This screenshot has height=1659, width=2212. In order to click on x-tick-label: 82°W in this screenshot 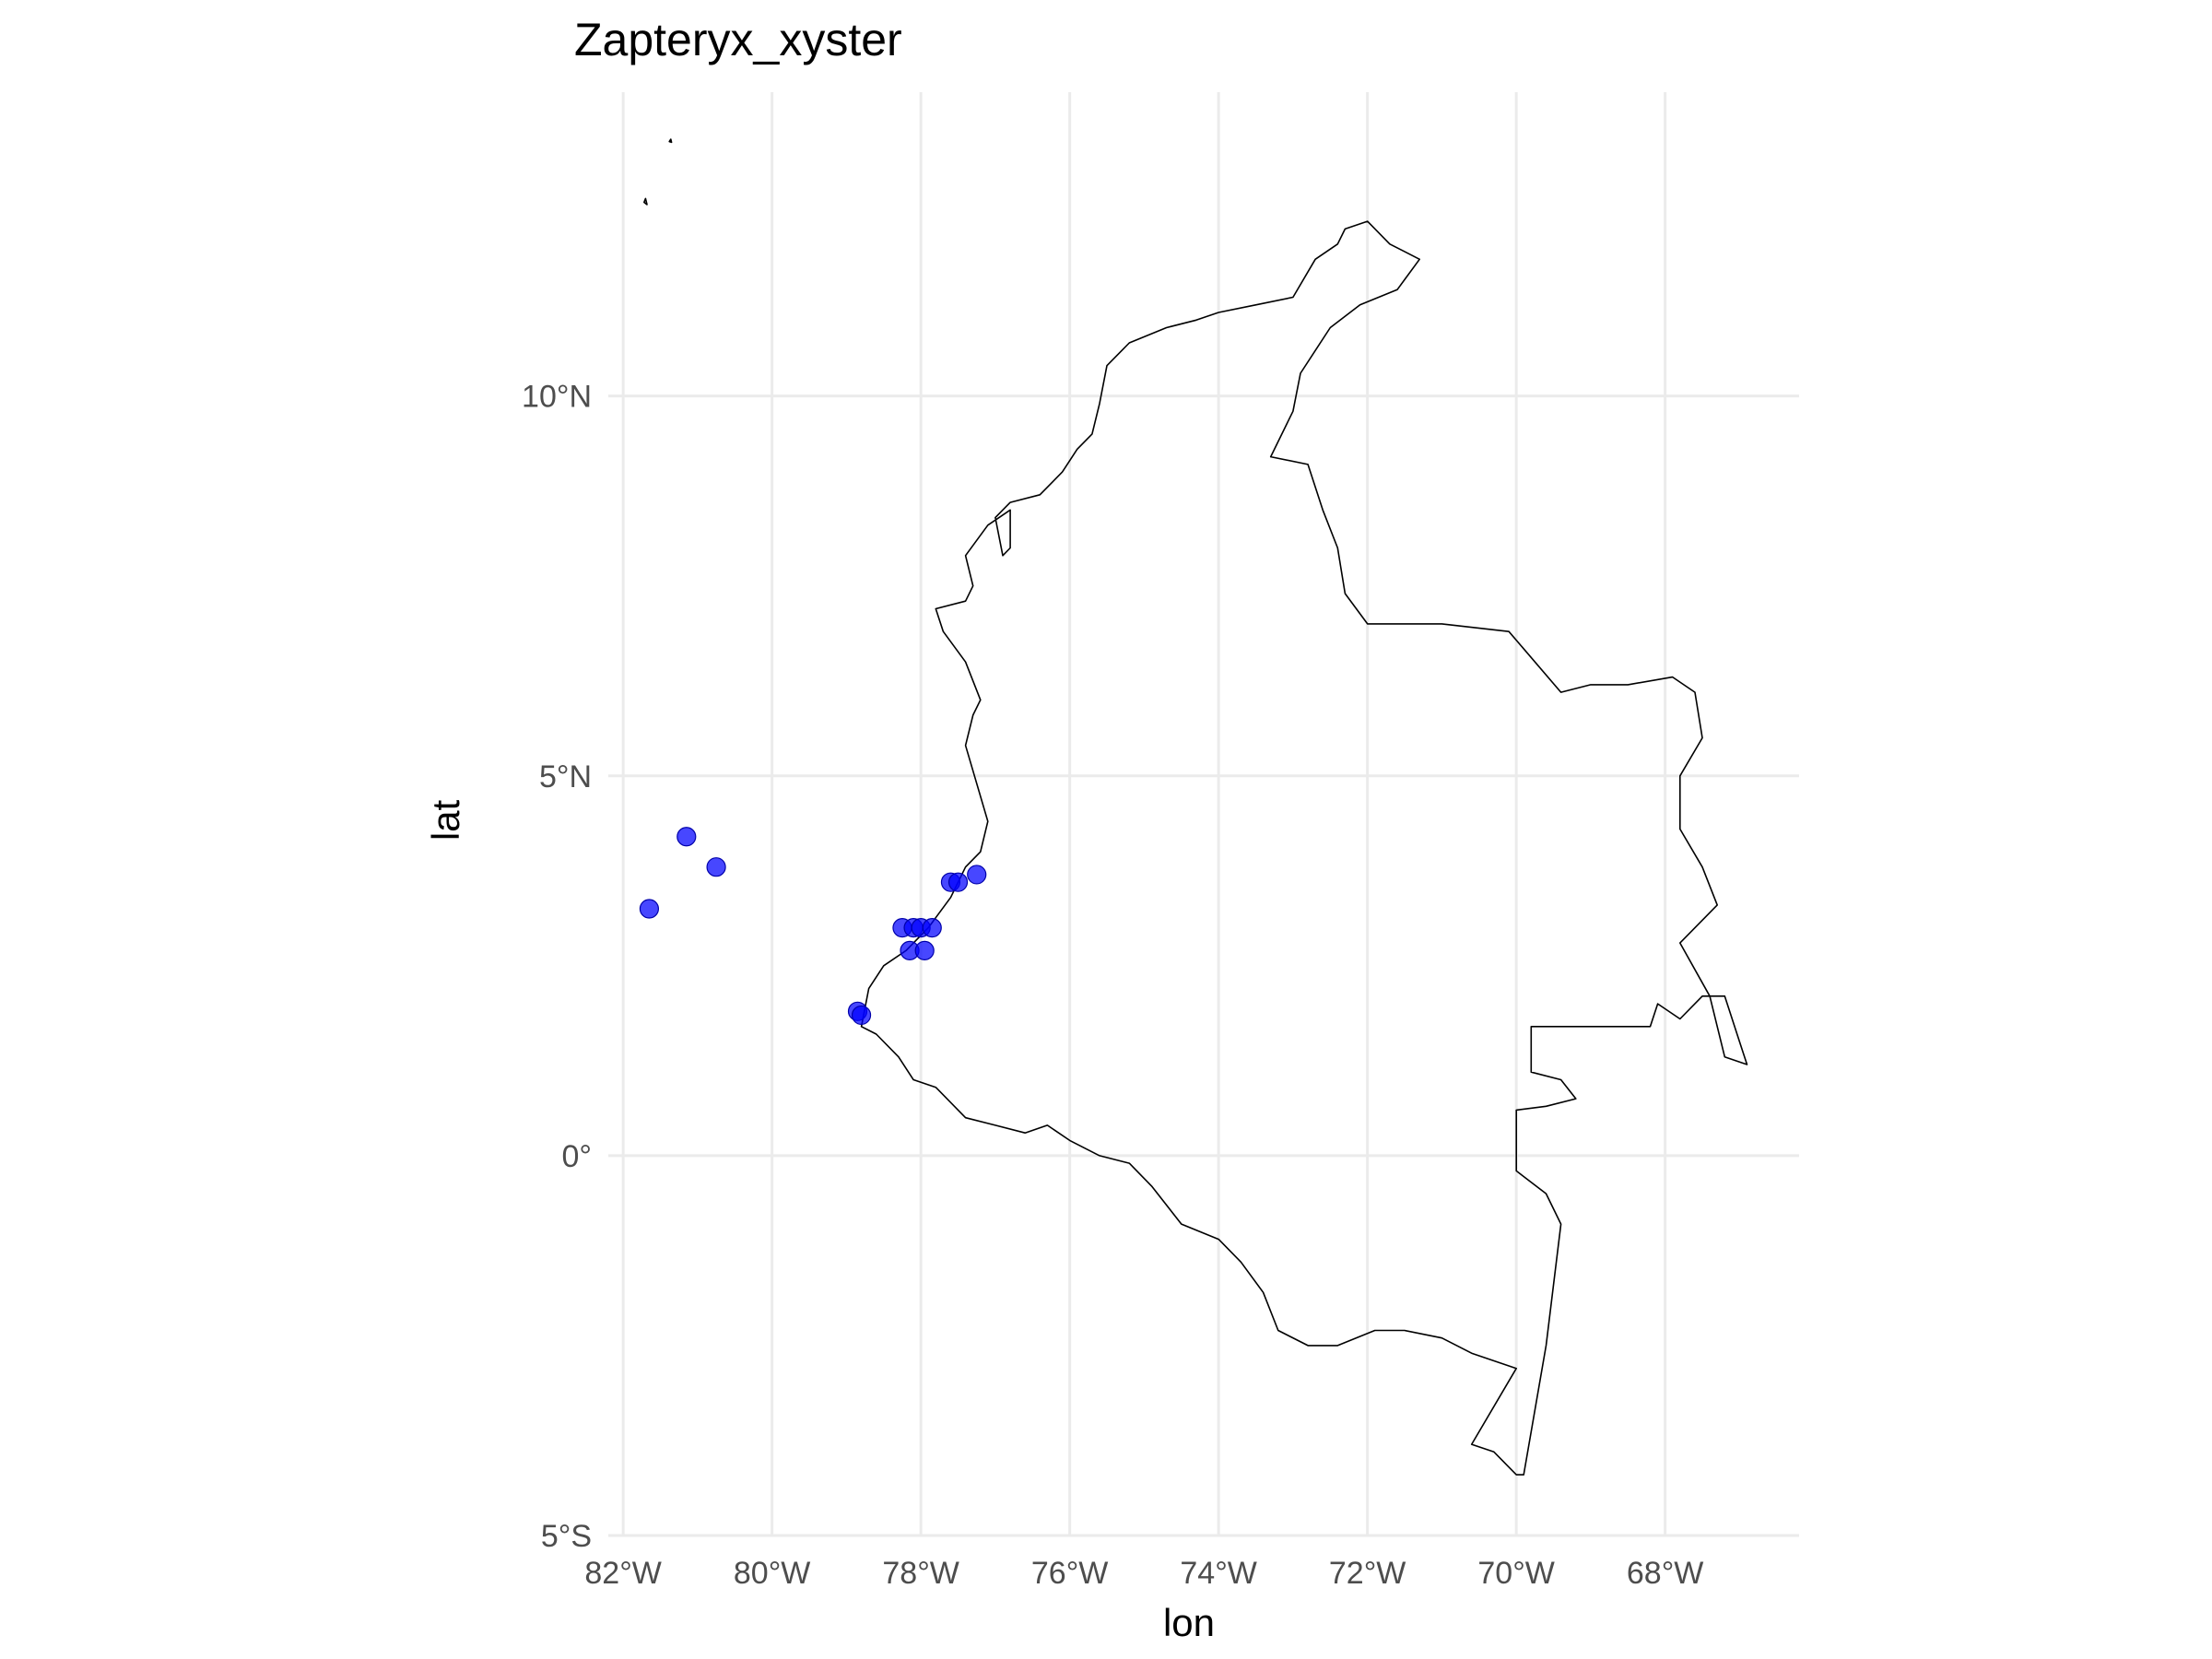, I will do `click(623, 1573)`.